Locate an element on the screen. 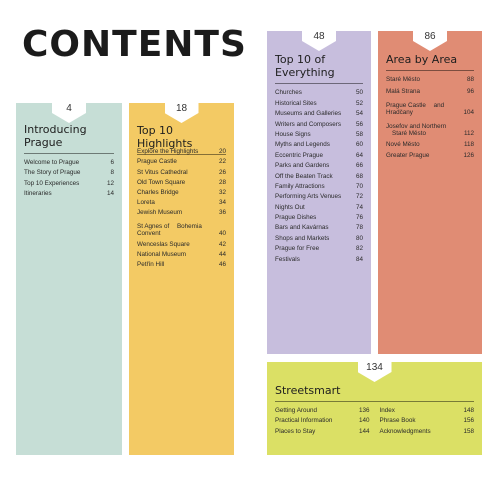 The height and width of the screenshot is (478, 500). toc-entry-label: Top 10 Experiences is located at coordinates (52, 183).